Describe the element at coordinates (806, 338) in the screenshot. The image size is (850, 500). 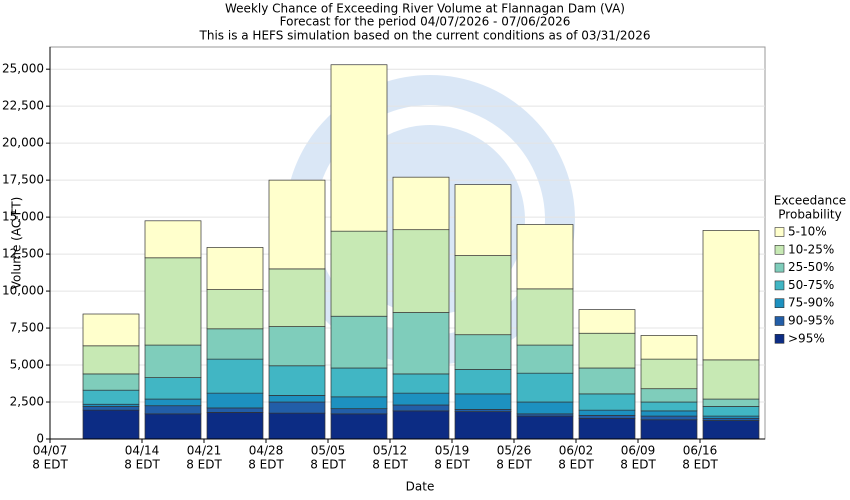
I see `legend-label: >95%` at that location.